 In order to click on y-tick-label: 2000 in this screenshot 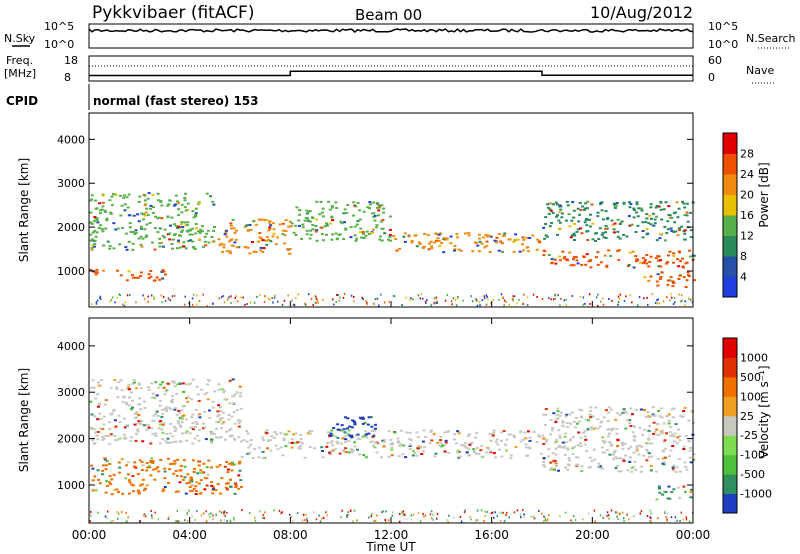, I will do `click(71, 439)`.